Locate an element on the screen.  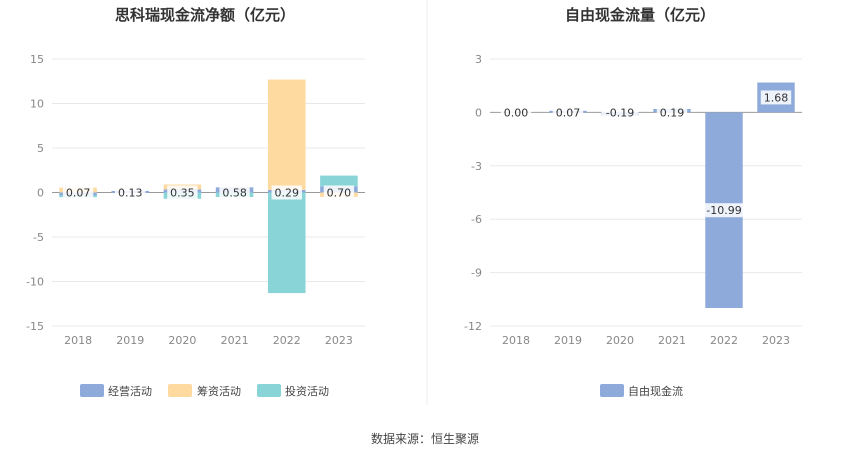
chart2-title: 自由现金流量（亿元） is located at coordinates (640, 15).